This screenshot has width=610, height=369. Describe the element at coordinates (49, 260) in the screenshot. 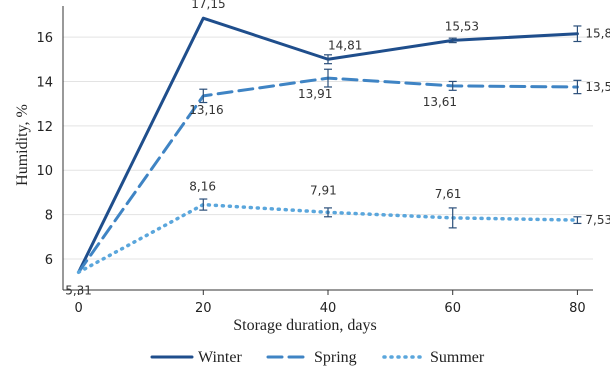

I see `y-tick-label: 6` at that location.